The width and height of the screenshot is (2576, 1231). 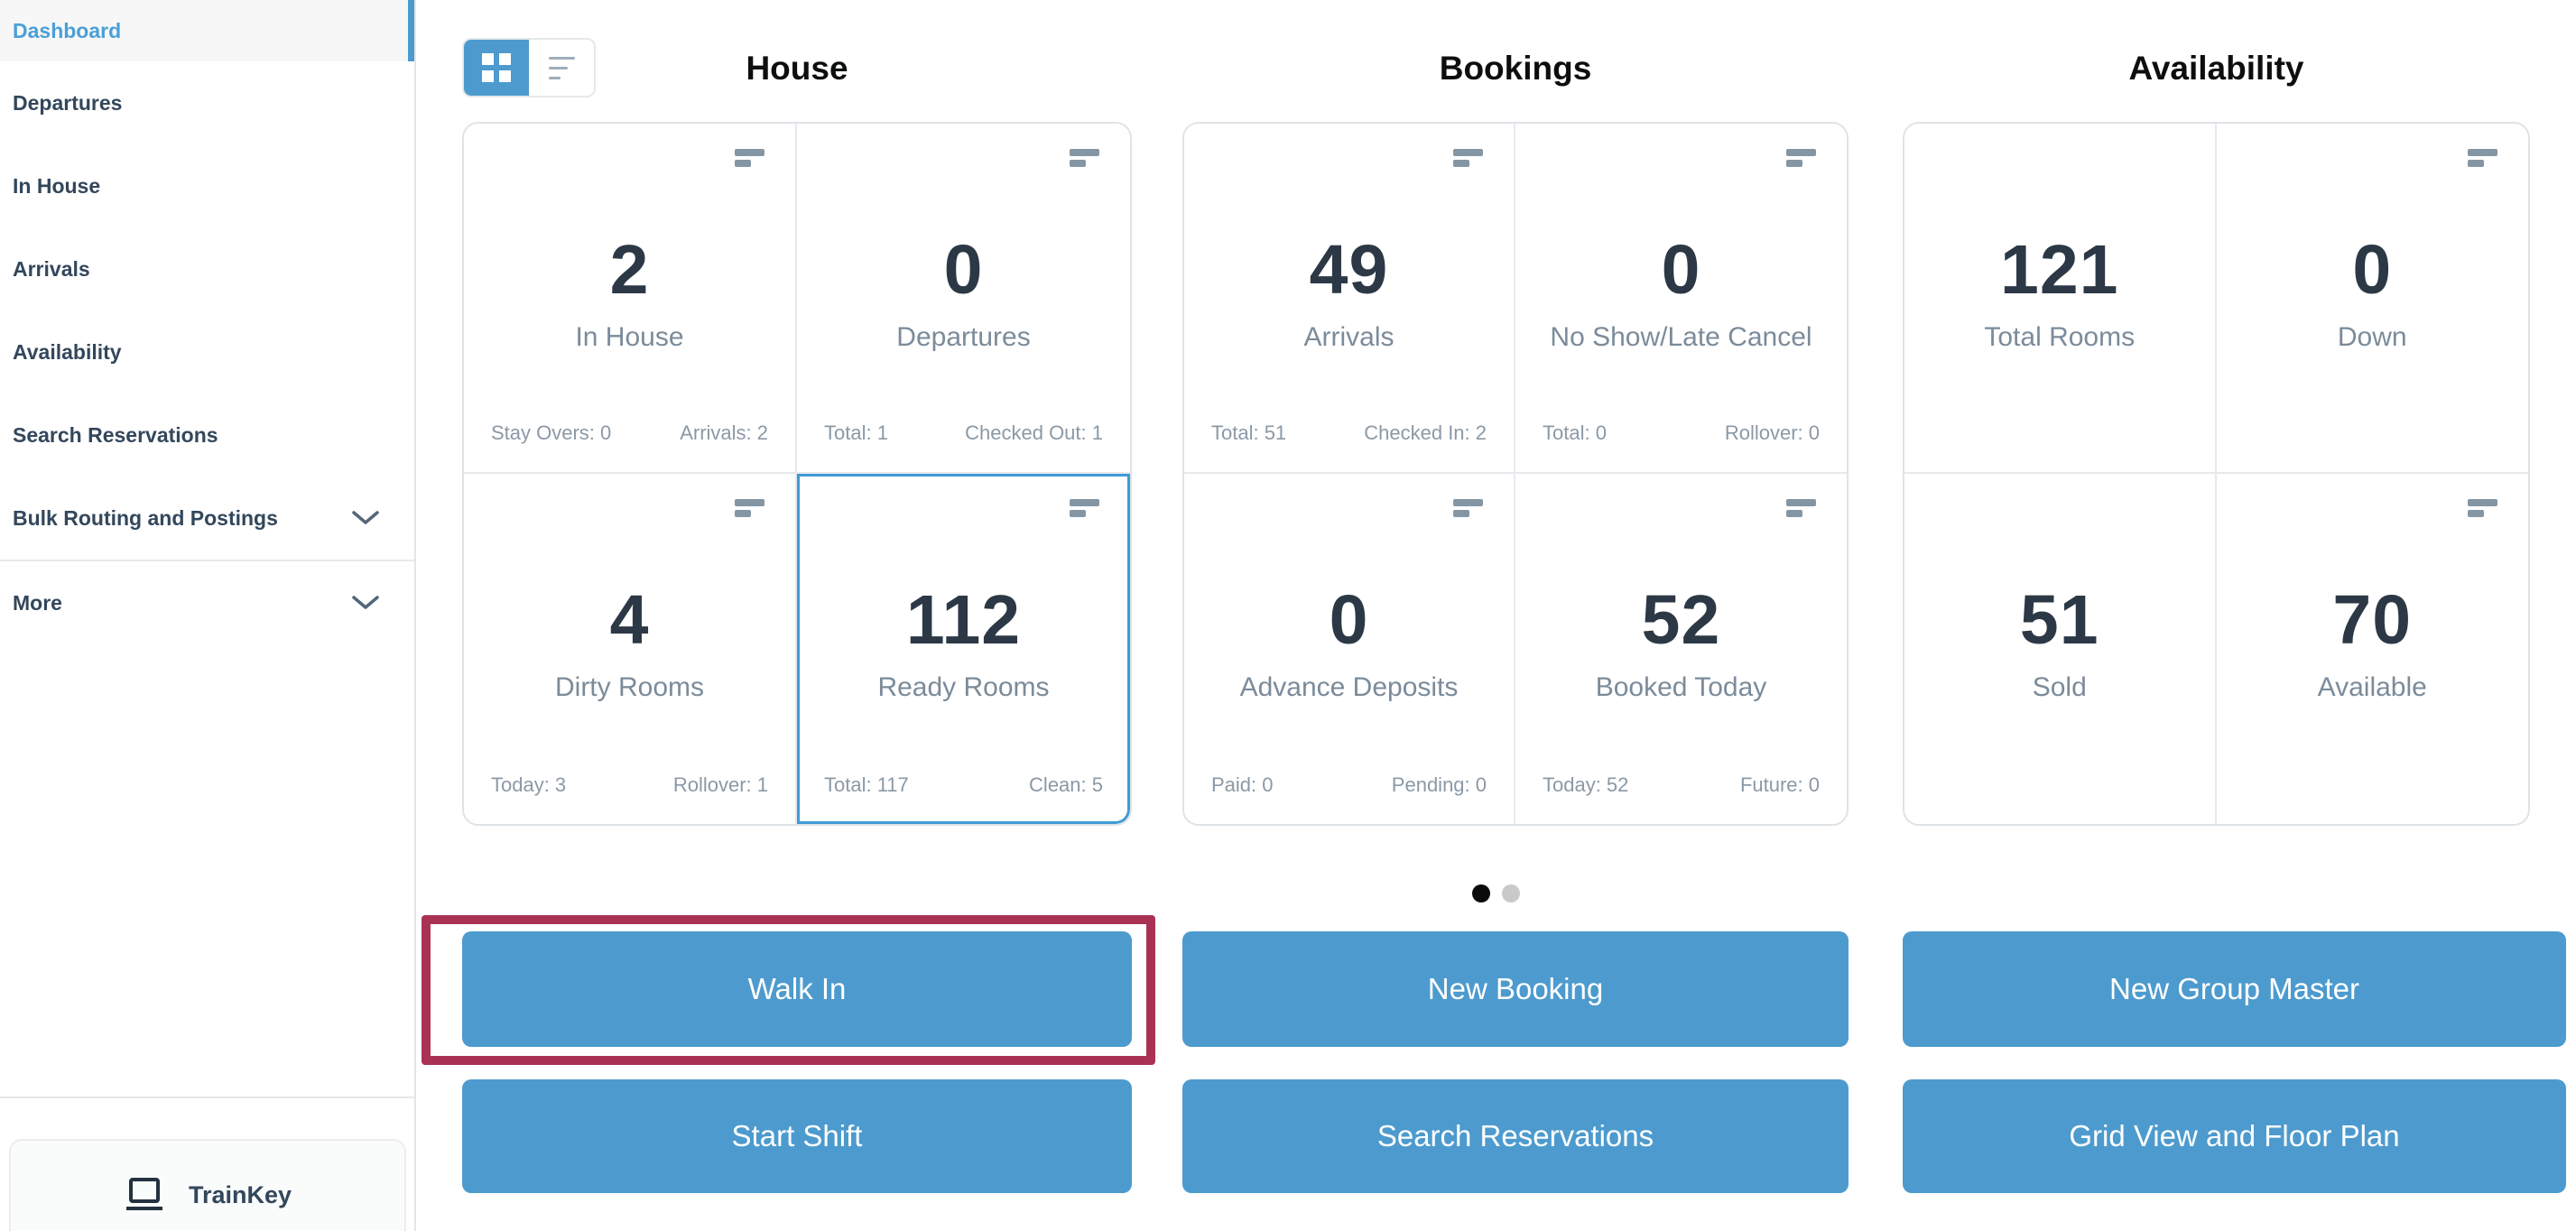 I want to click on card-label: Total Rooms, so click(x=2060, y=337).